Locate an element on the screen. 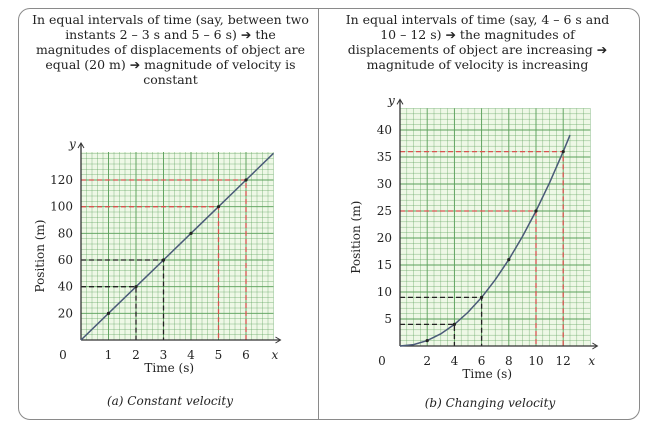  y-tick-label: 15 is located at coordinates (384, 265).